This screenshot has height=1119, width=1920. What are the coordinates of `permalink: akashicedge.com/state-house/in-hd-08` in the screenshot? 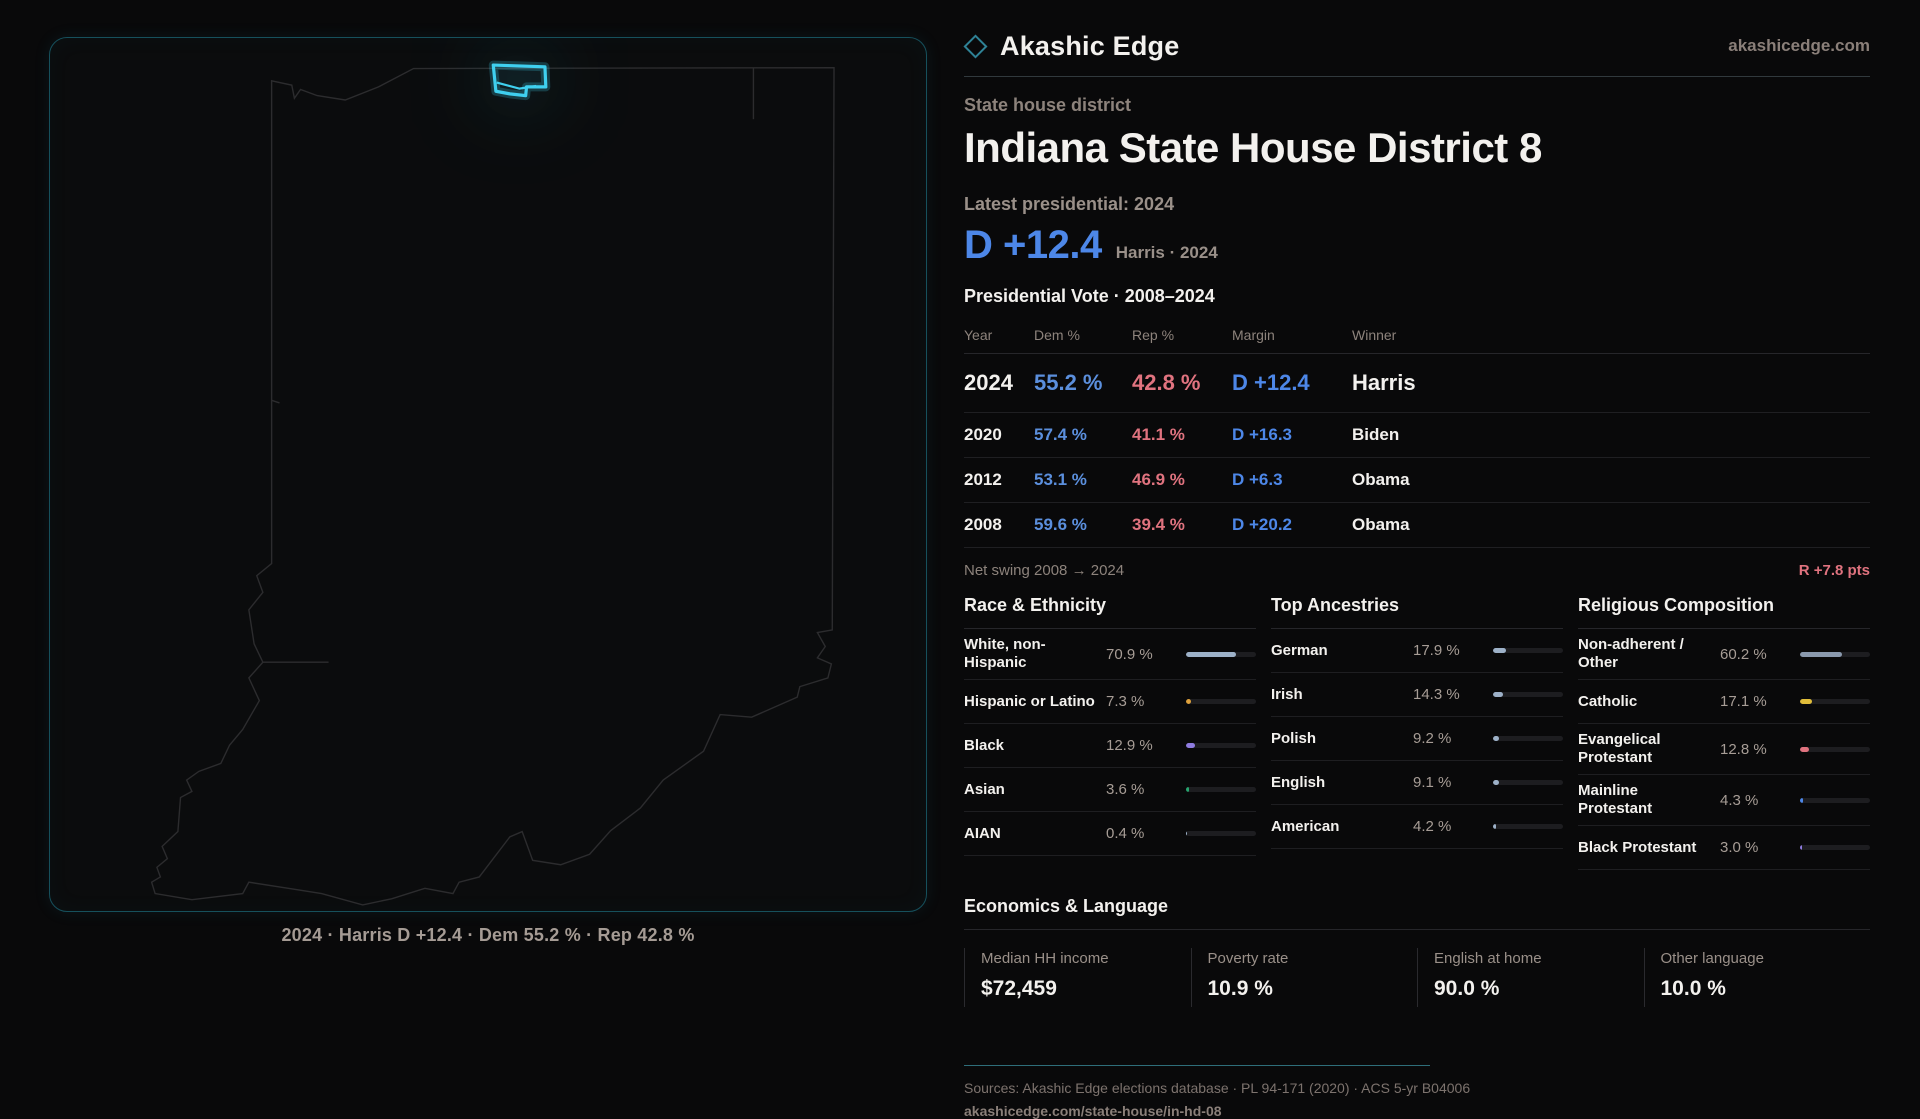 It's located at (1417, 1111).